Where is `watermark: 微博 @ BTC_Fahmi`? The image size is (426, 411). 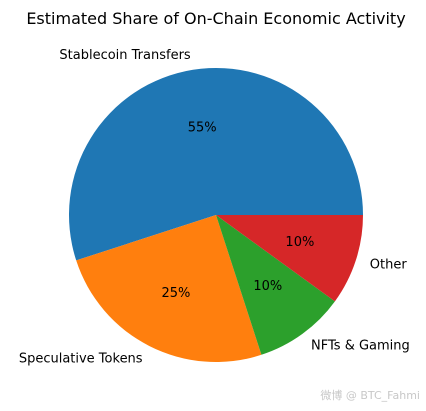 watermark: 微博 @ BTC_Fahmi is located at coordinates (370, 395).